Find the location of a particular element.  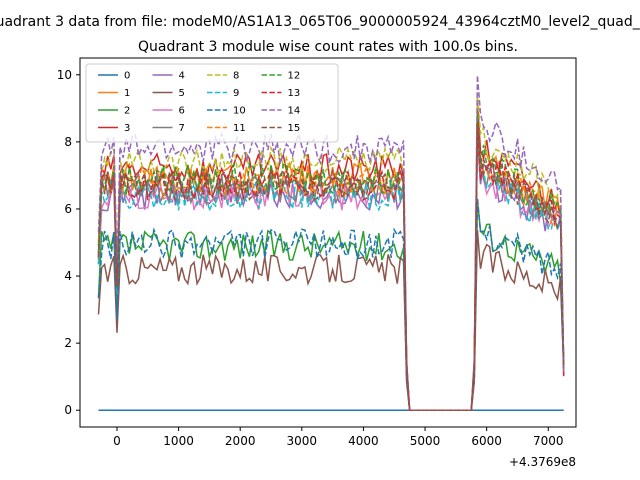

y-tick-label: 8 is located at coordinates (68, 142).